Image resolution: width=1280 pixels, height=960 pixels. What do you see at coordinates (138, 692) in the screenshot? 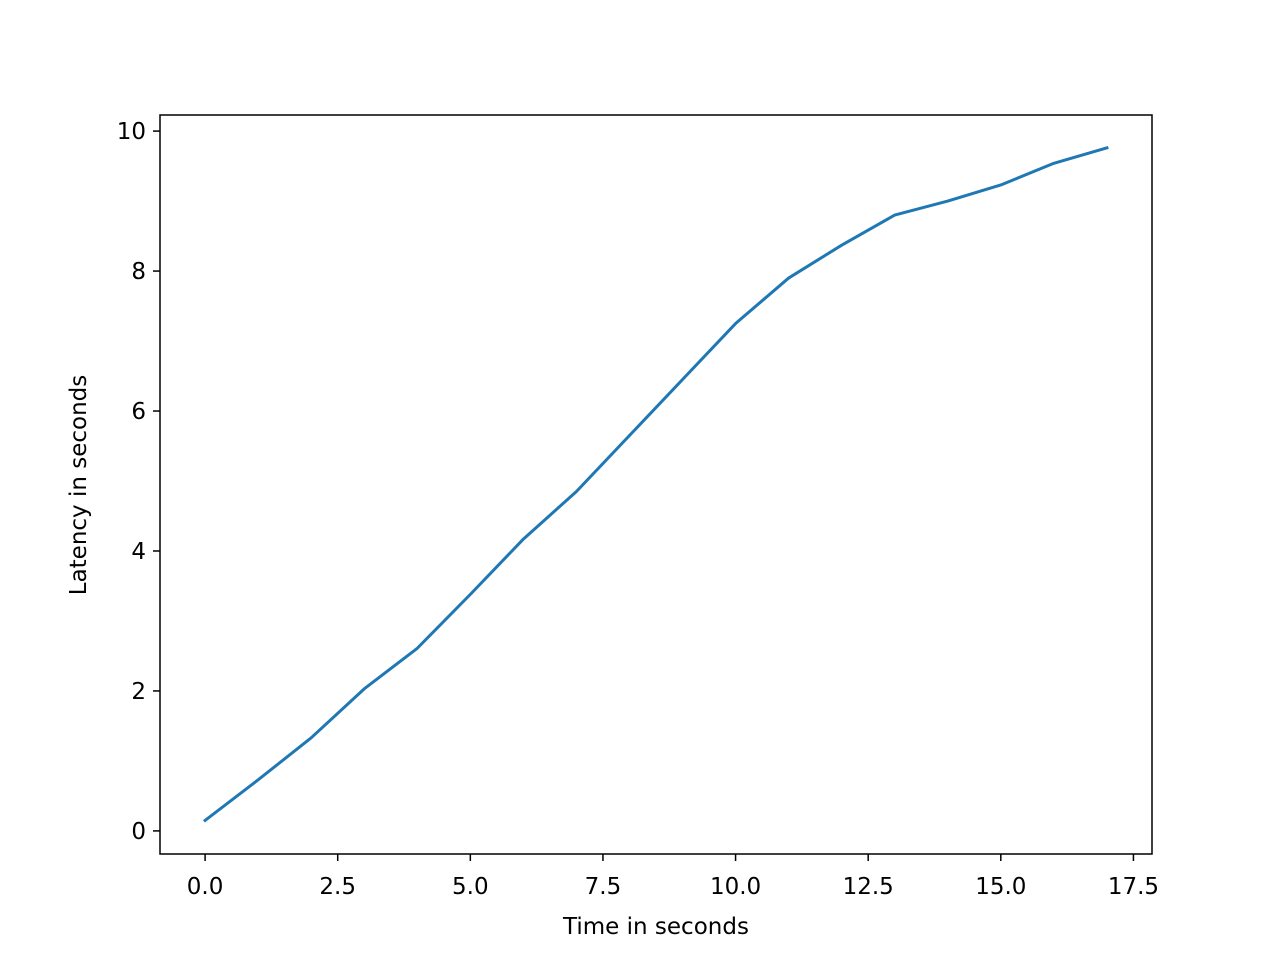
I see `y-tick-label: 2` at bounding box center [138, 692].